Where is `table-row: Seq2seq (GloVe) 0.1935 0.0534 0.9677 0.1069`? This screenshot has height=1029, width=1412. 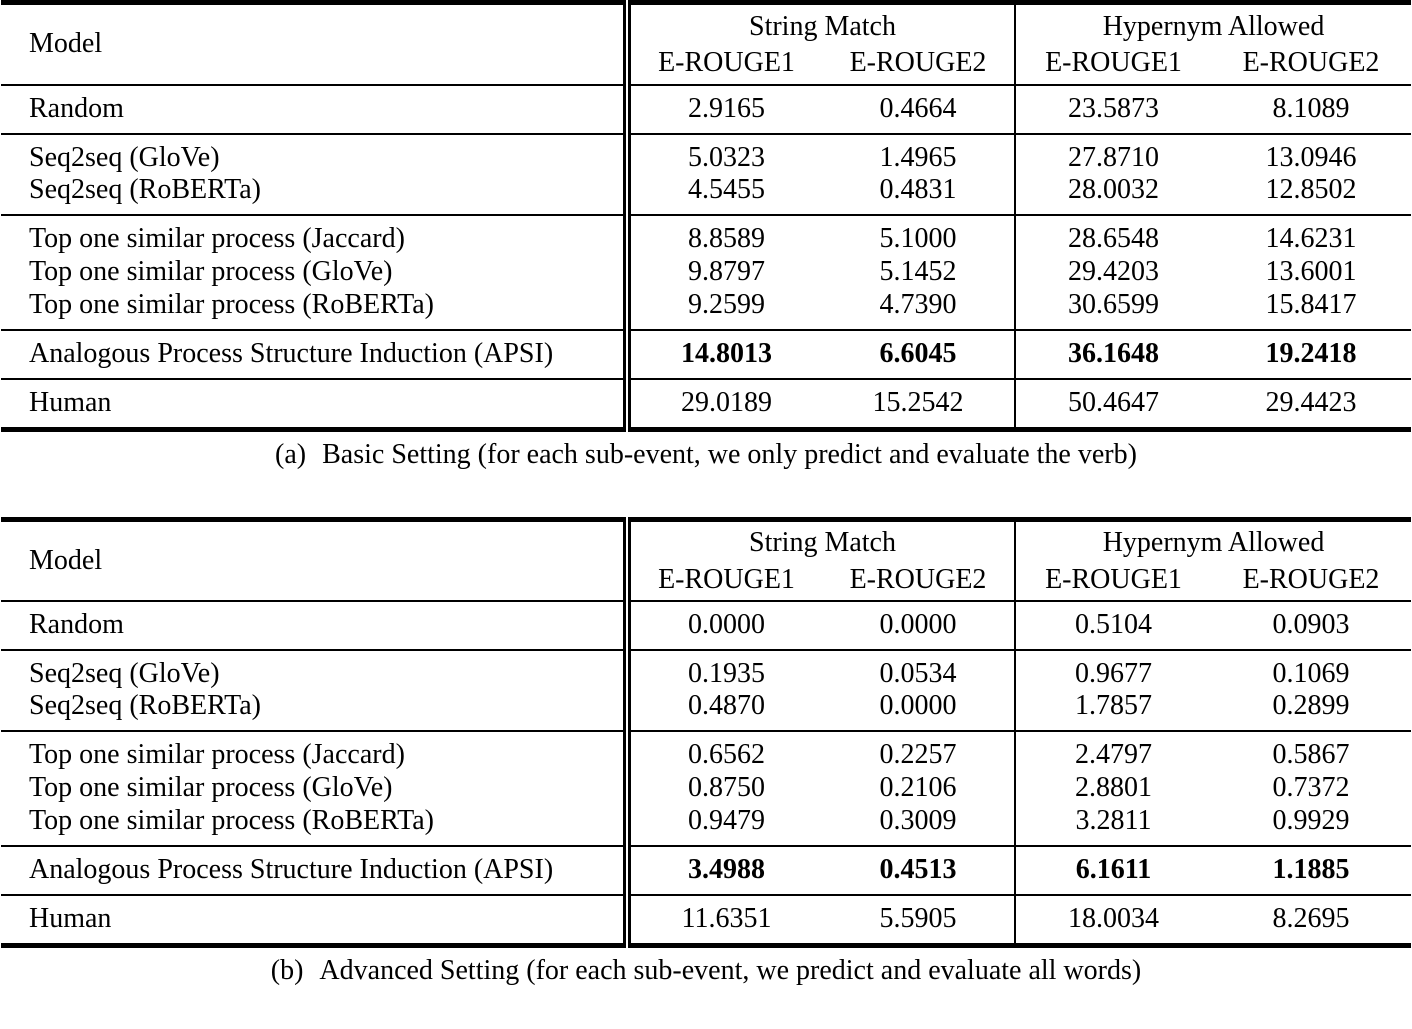
table-row: Seq2seq (GloVe) 0.1935 0.0534 0.9677 0.1069 is located at coordinates (706, 670).